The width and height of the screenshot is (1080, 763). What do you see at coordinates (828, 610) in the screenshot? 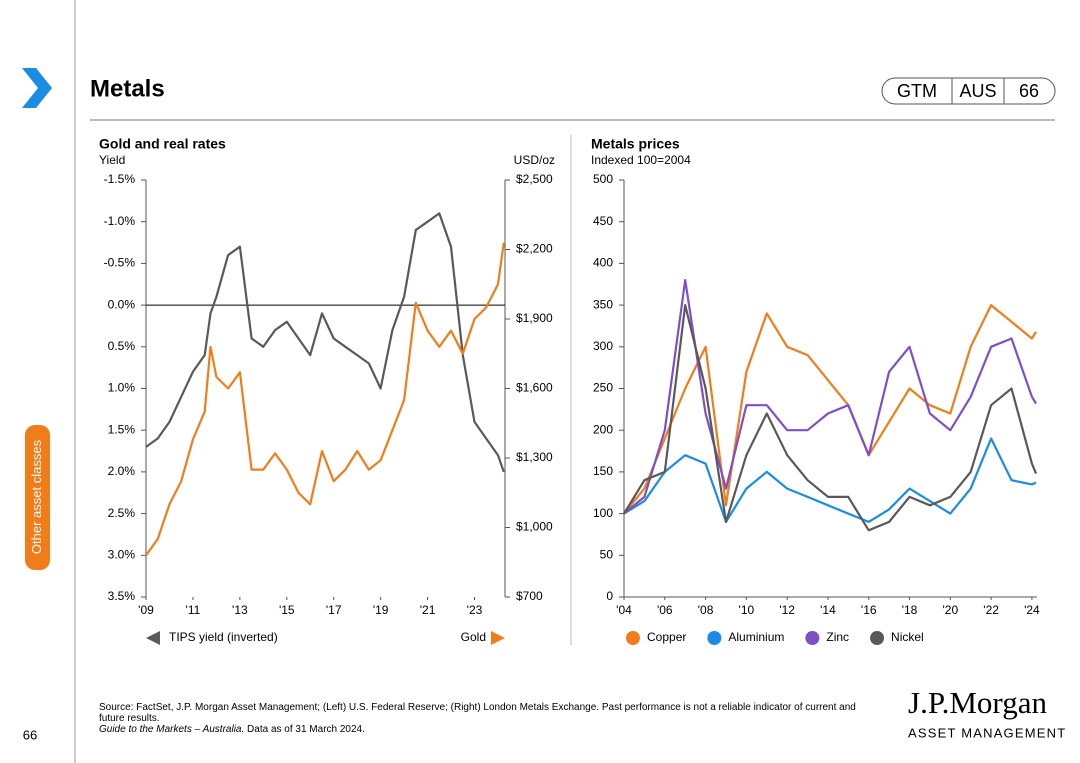
I see `x-tick-label: '14` at bounding box center [828, 610].